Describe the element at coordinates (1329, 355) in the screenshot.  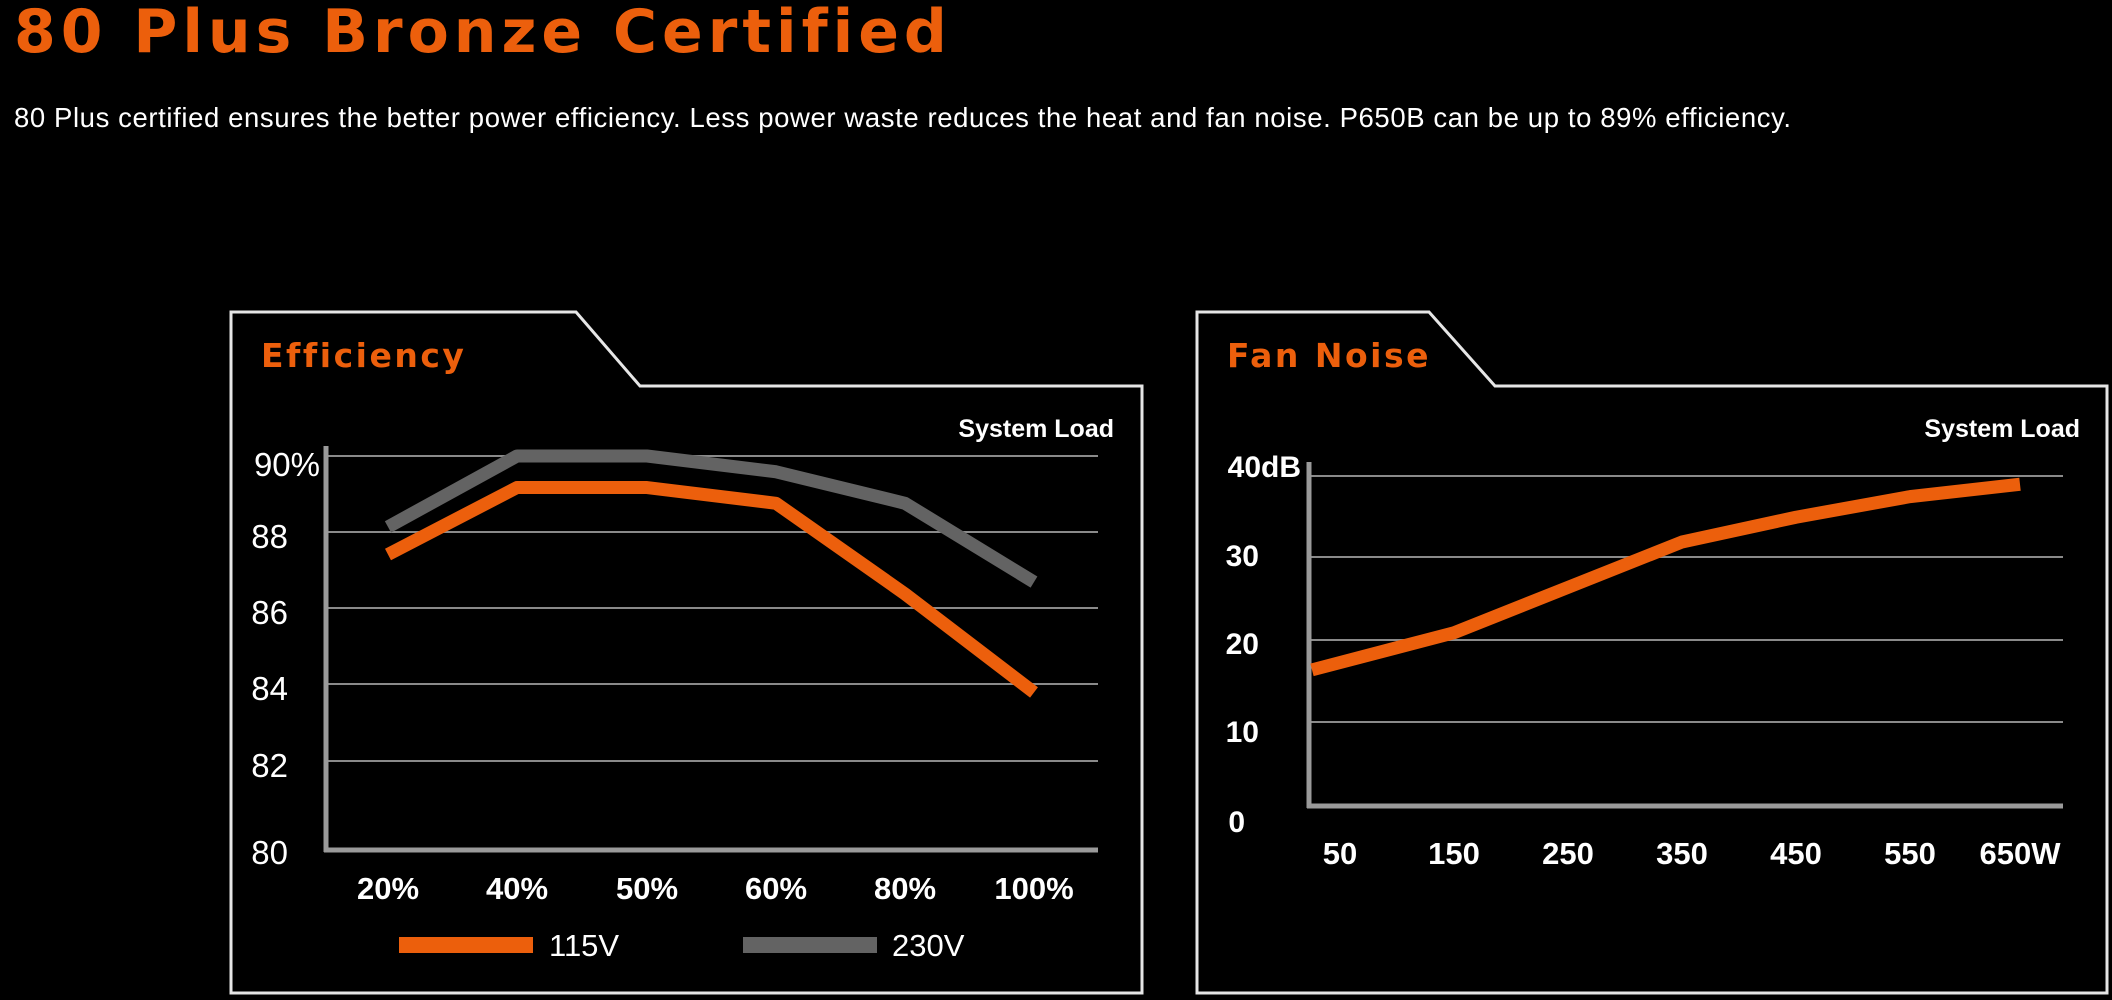
I see `fan-noise-panel-title: Fan Noise` at that location.